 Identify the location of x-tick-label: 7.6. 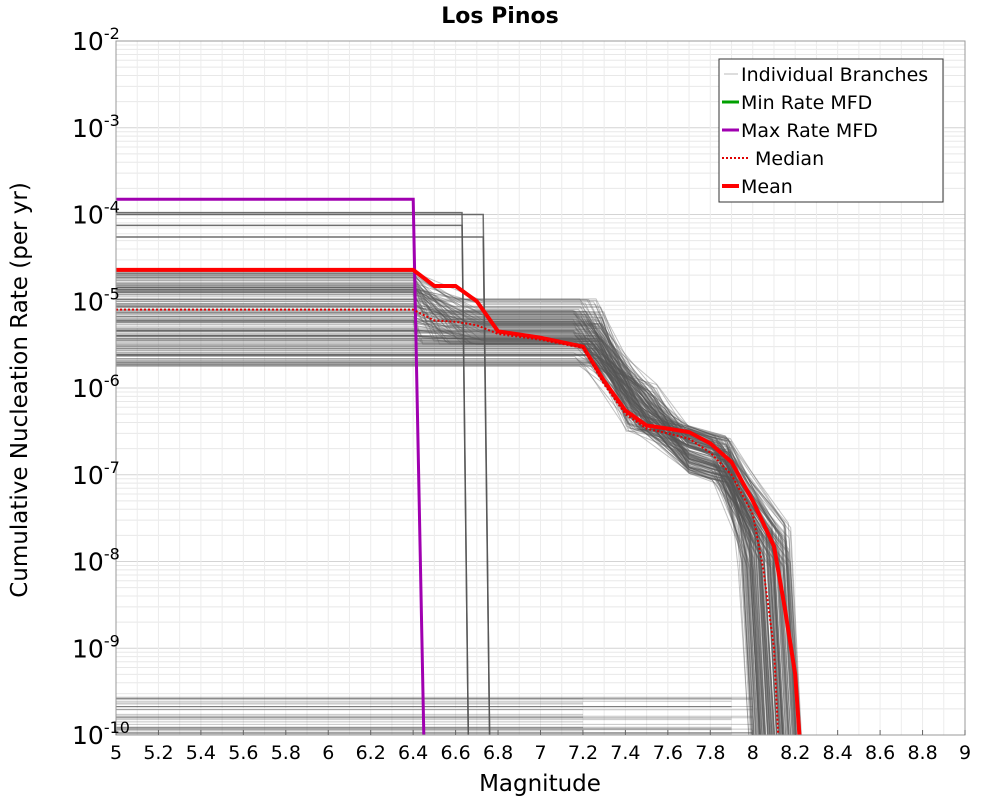
(668, 753).